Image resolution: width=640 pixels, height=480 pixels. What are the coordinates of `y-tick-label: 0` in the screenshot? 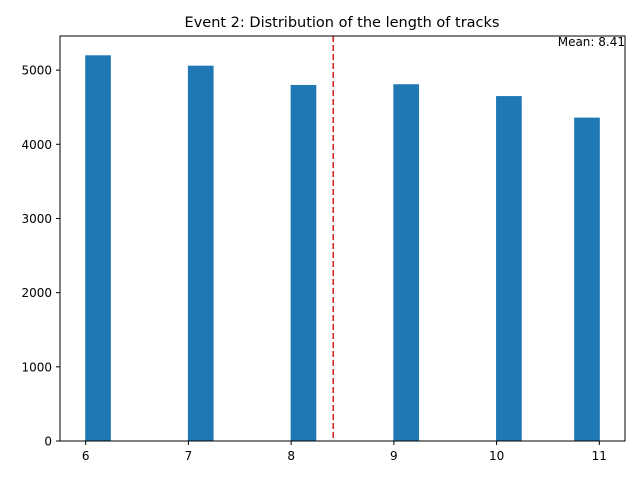 It's located at (48, 442).